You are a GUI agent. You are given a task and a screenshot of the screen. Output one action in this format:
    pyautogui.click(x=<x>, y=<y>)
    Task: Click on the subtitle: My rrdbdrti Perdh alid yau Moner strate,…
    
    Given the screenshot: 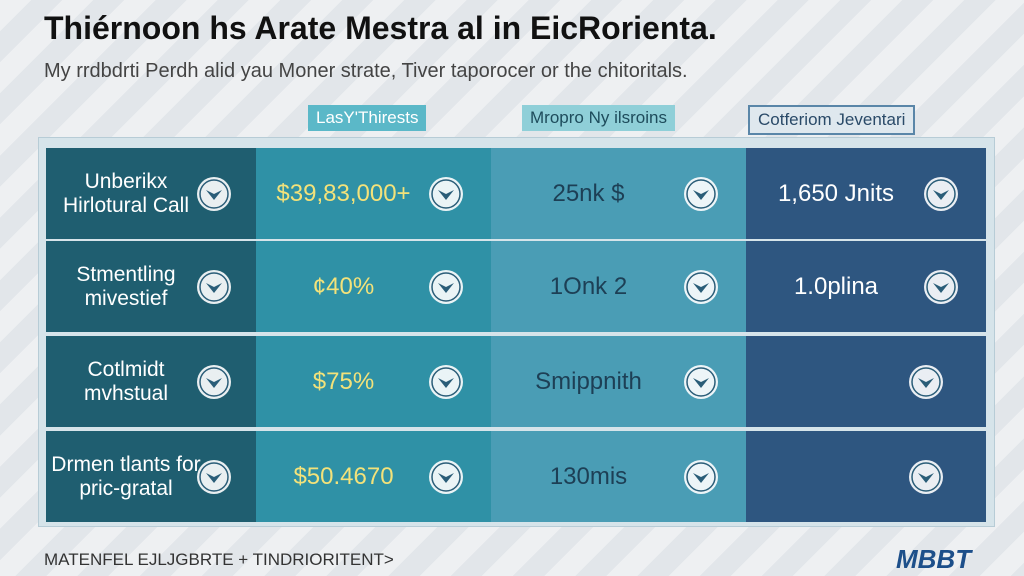 What is the action you would take?
    pyautogui.click(x=366, y=71)
    